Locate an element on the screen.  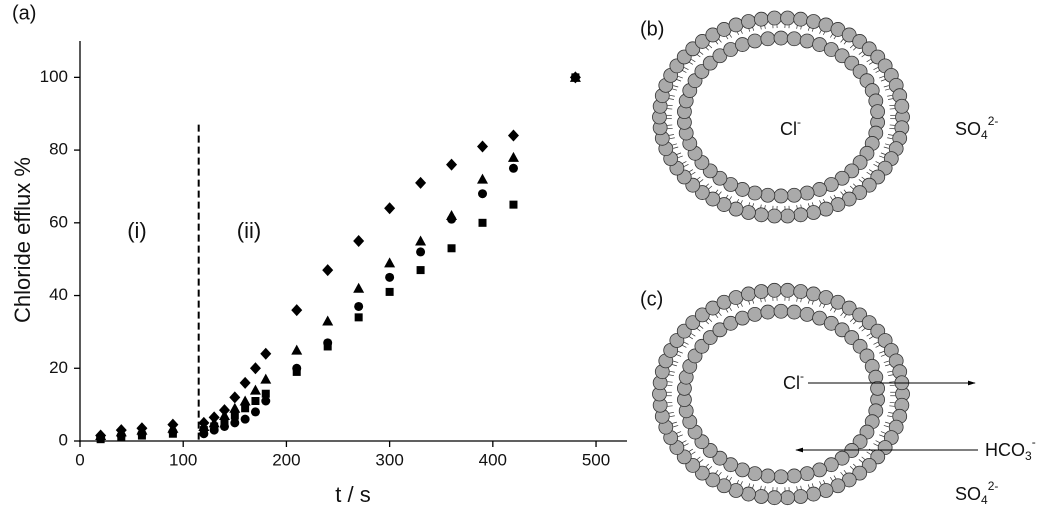
x-tick-label: 0 is located at coordinates (79, 459).